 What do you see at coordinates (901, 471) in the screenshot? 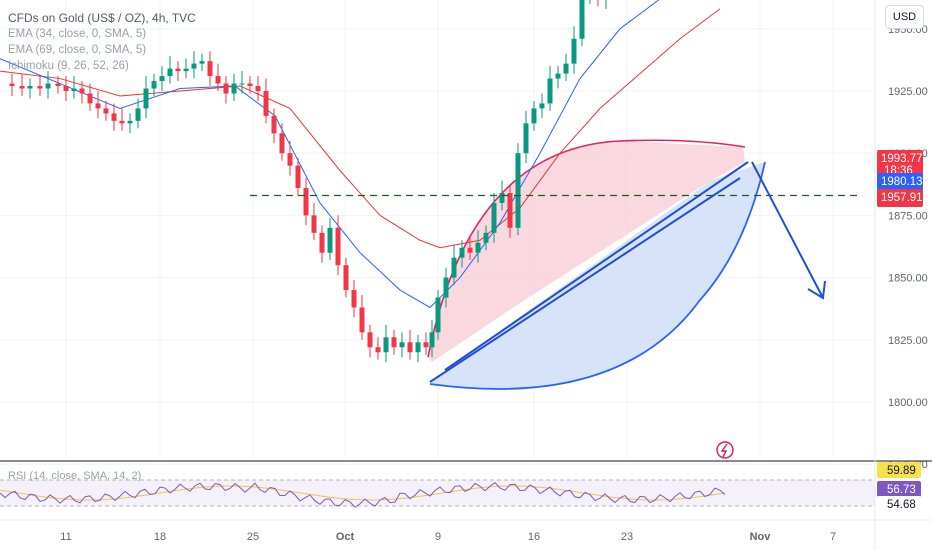
I see `rsi-level-value: 59.89` at bounding box center [901, 471].